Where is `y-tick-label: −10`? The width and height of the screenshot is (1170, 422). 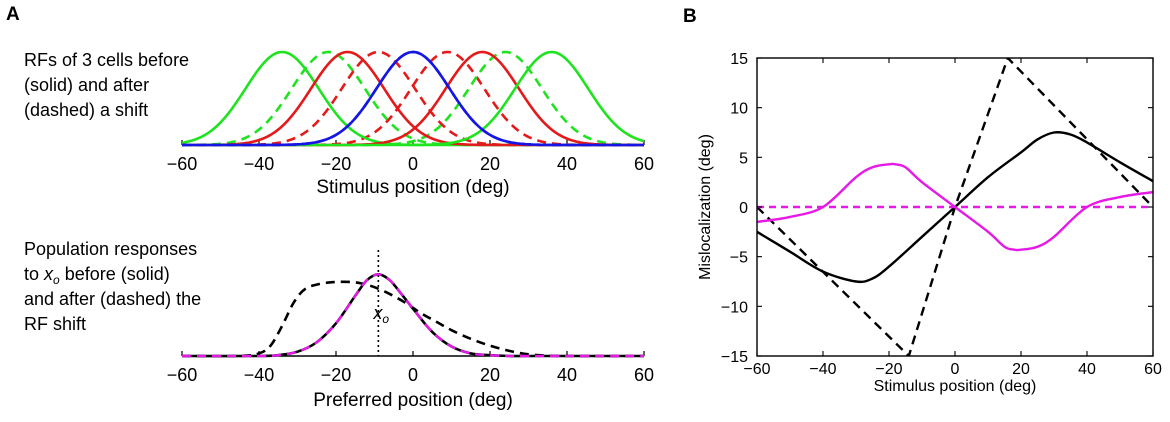
y-tick-label: −10 is located at coordinates (734, 307).